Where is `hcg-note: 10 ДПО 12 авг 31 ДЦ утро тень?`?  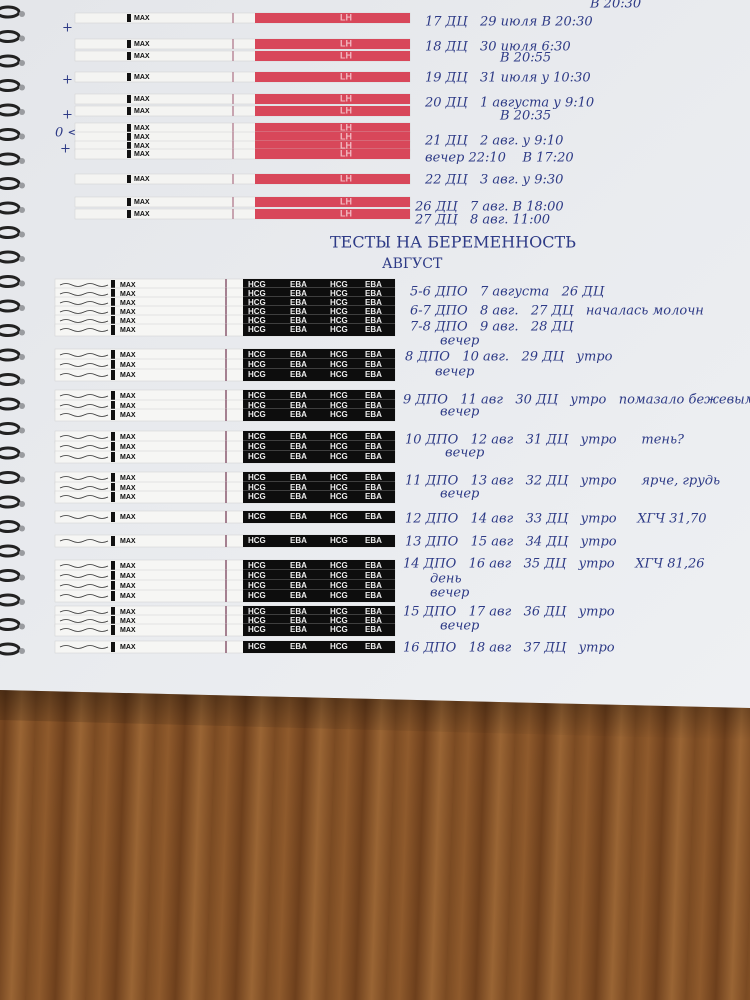
hcg-note: 10 ДПО 12 авг 31 ДЦ утро тень? is located at coordinates (545, 440).